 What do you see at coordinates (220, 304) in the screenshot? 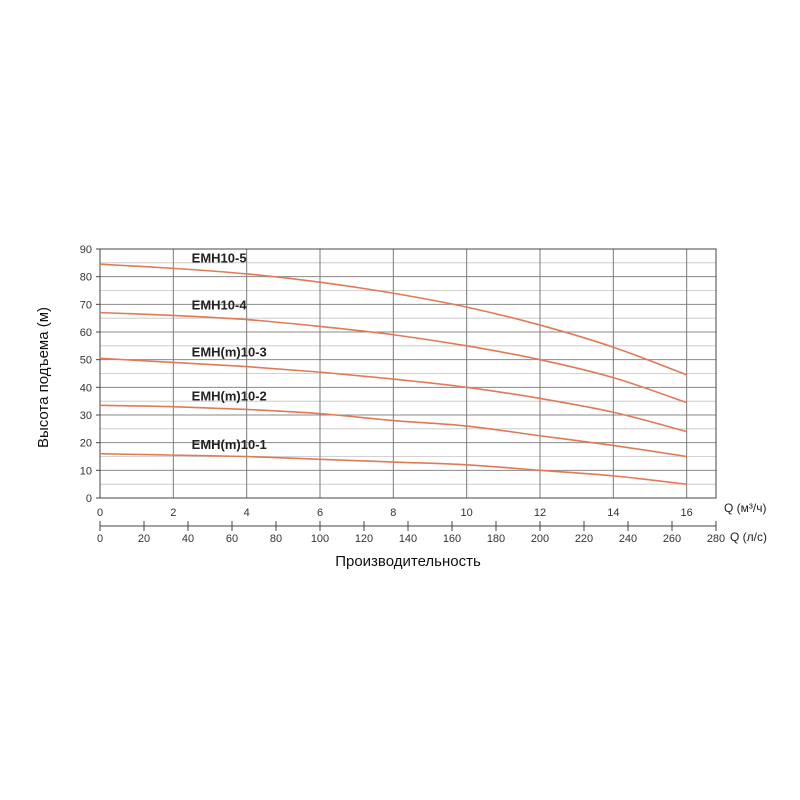
I see `series-label: EMH10-4` at bounding box center [220, 304].